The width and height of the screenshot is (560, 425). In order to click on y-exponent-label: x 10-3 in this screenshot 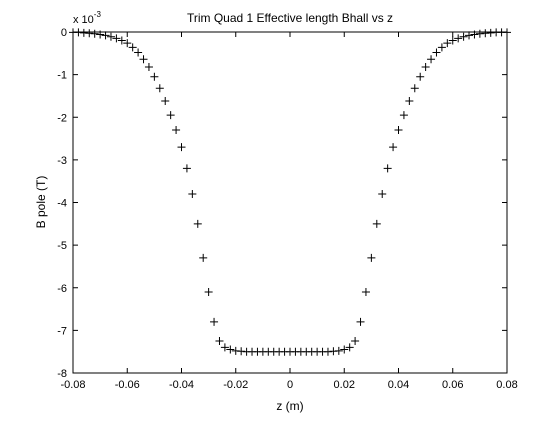, I will do `click(87, 18)`.